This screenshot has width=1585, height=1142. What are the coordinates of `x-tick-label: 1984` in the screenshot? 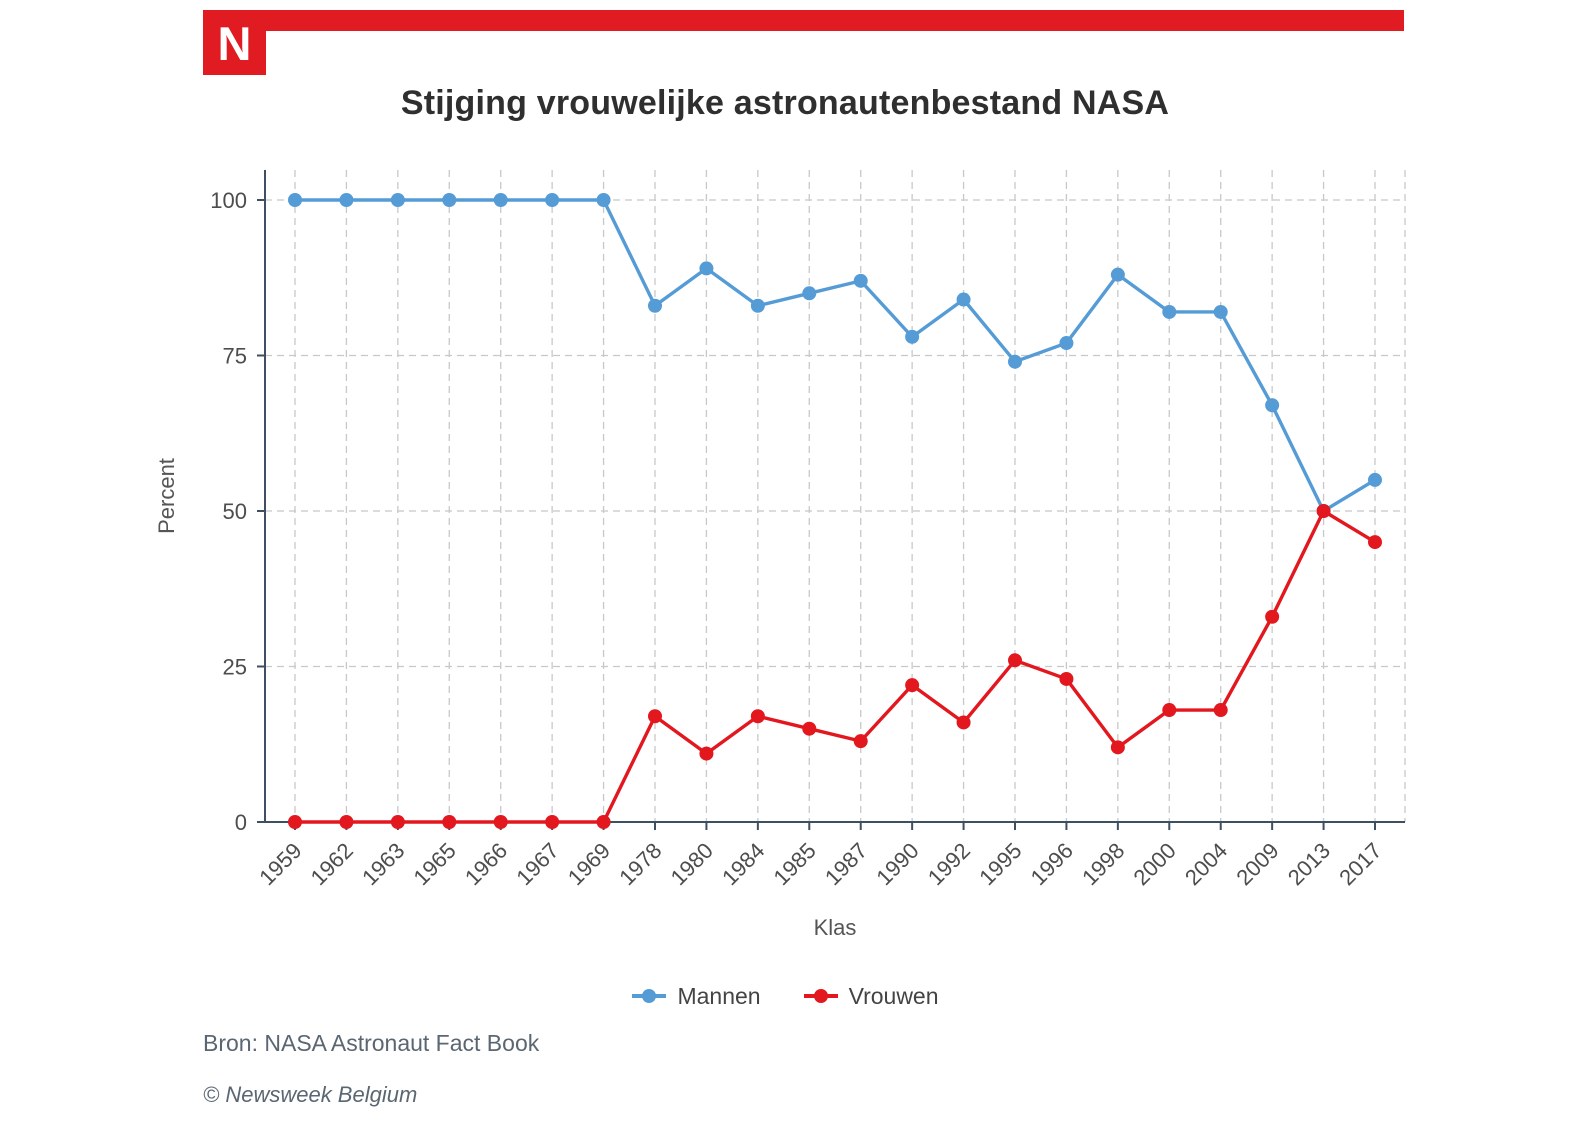 It's located at (743, 864).